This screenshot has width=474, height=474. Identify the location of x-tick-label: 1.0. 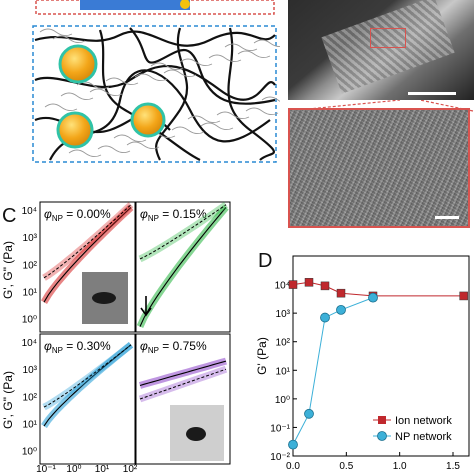
(400, 466).